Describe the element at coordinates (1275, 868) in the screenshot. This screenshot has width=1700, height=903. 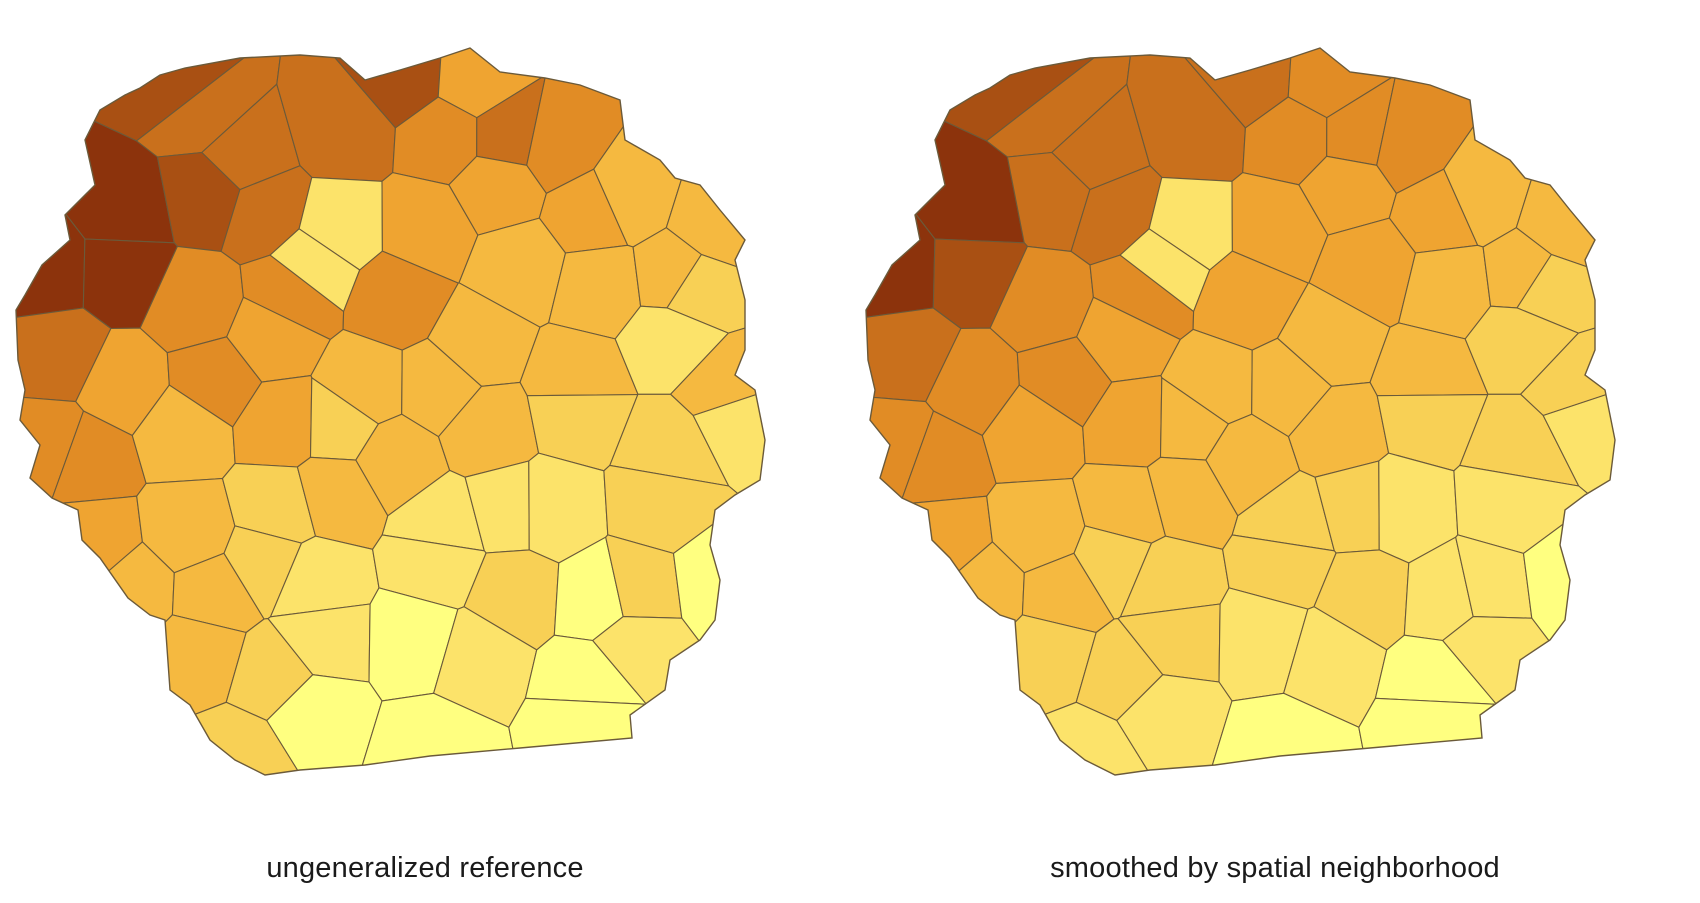
I see `map-caption-right: smoothed by spatial neighborhood` at that location.